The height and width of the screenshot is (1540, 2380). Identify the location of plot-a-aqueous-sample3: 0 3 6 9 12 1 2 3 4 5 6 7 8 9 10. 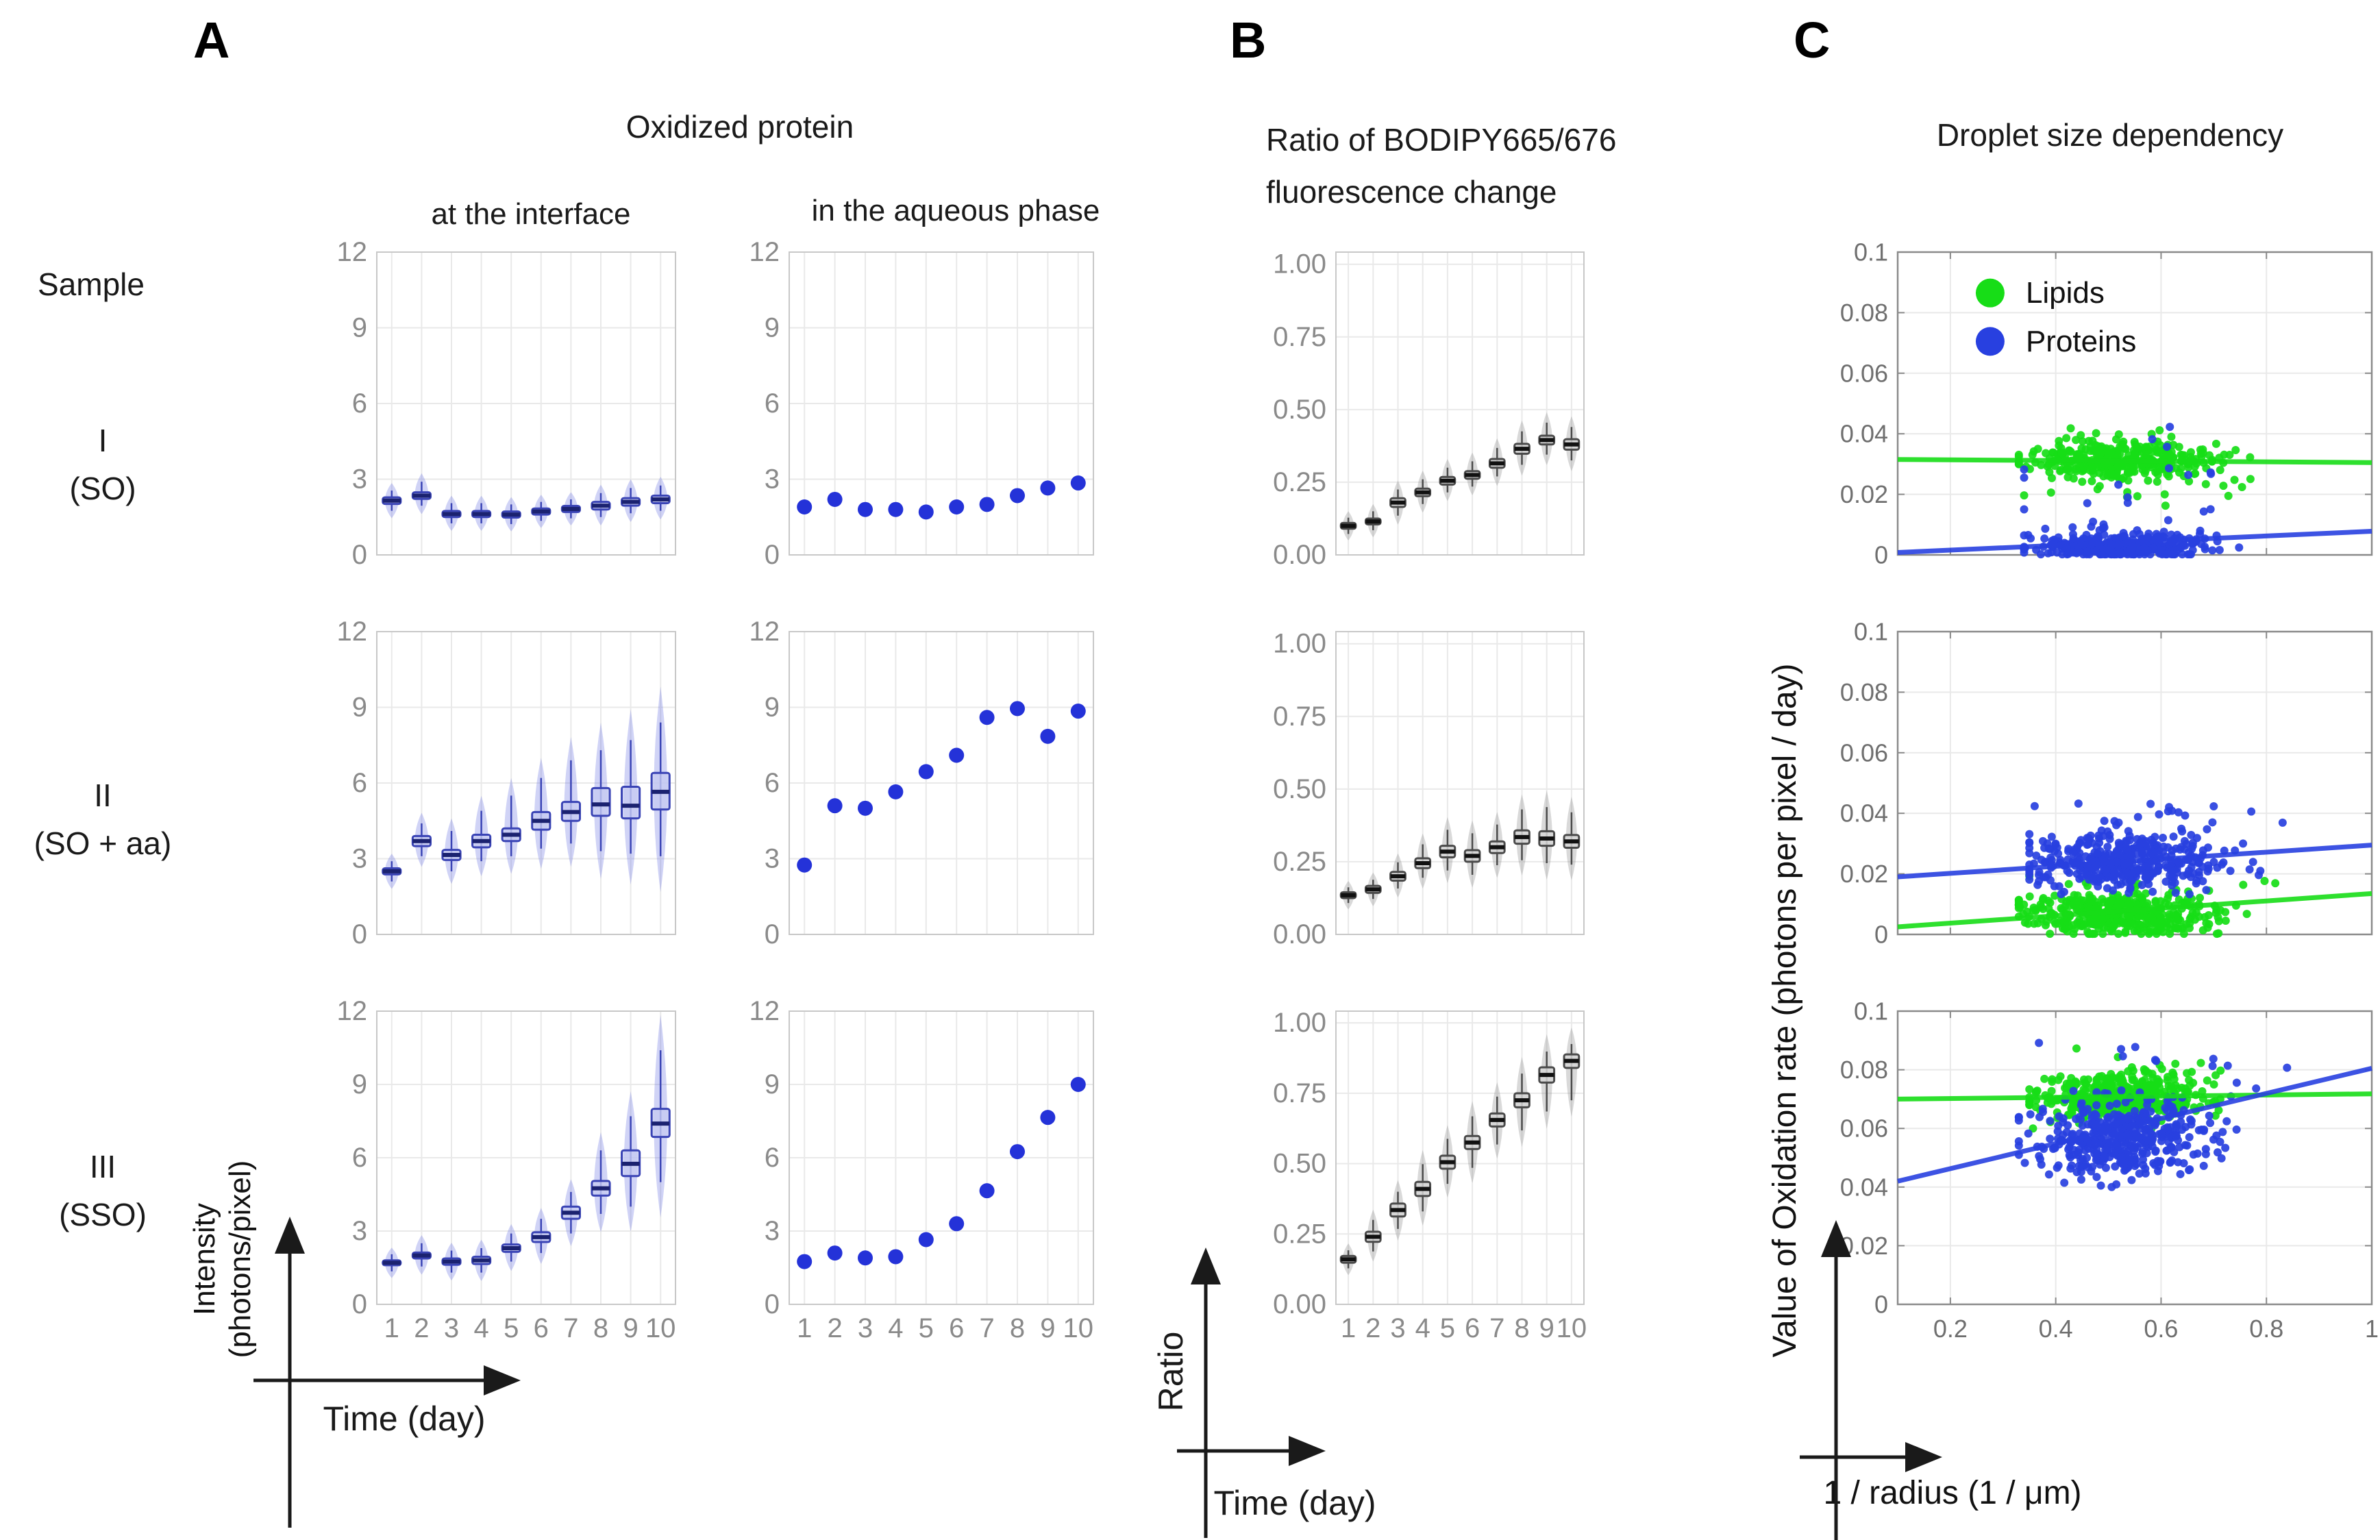
(921, 1169).